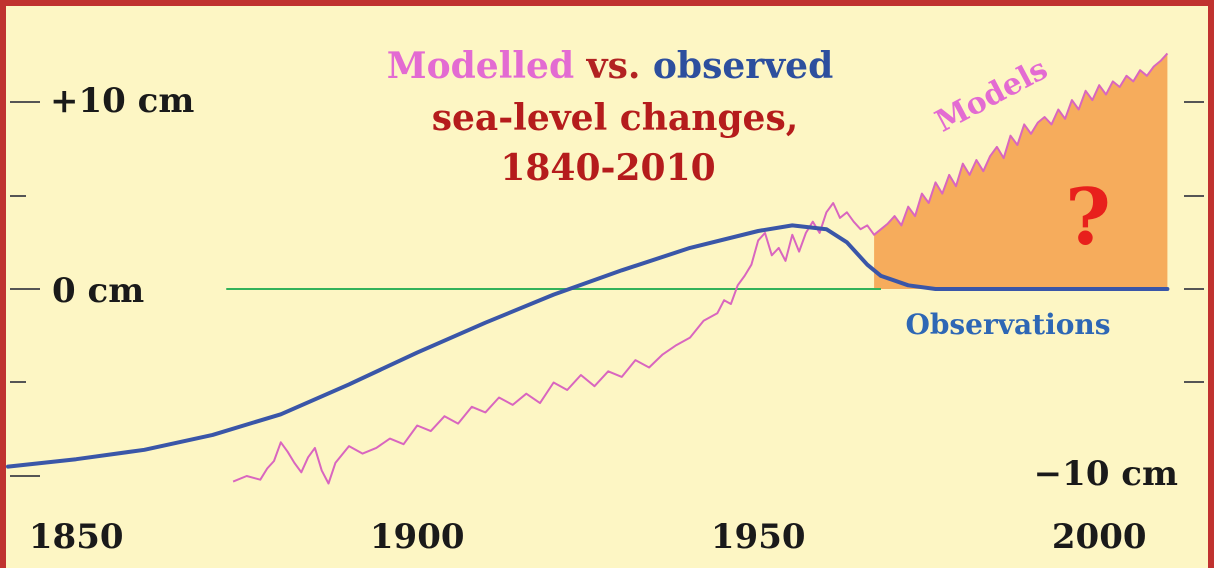 The height and width of the screenshot is (568, 1214). What do you see at coordinates (743, 66) in the screenshot?
I see `title-observed: observed` at bounding box center [743, 66].